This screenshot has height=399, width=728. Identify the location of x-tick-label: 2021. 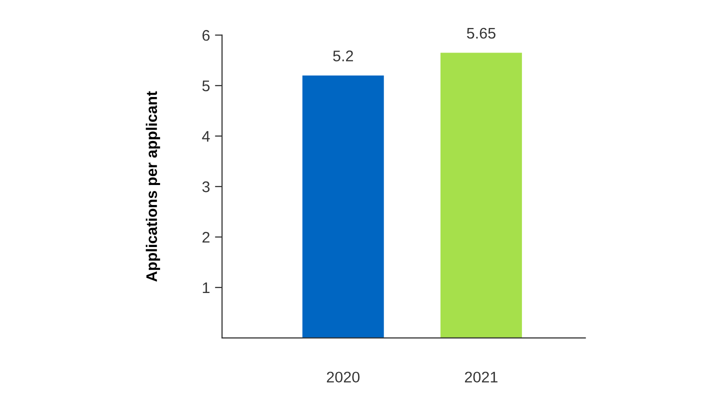
(481, 377).